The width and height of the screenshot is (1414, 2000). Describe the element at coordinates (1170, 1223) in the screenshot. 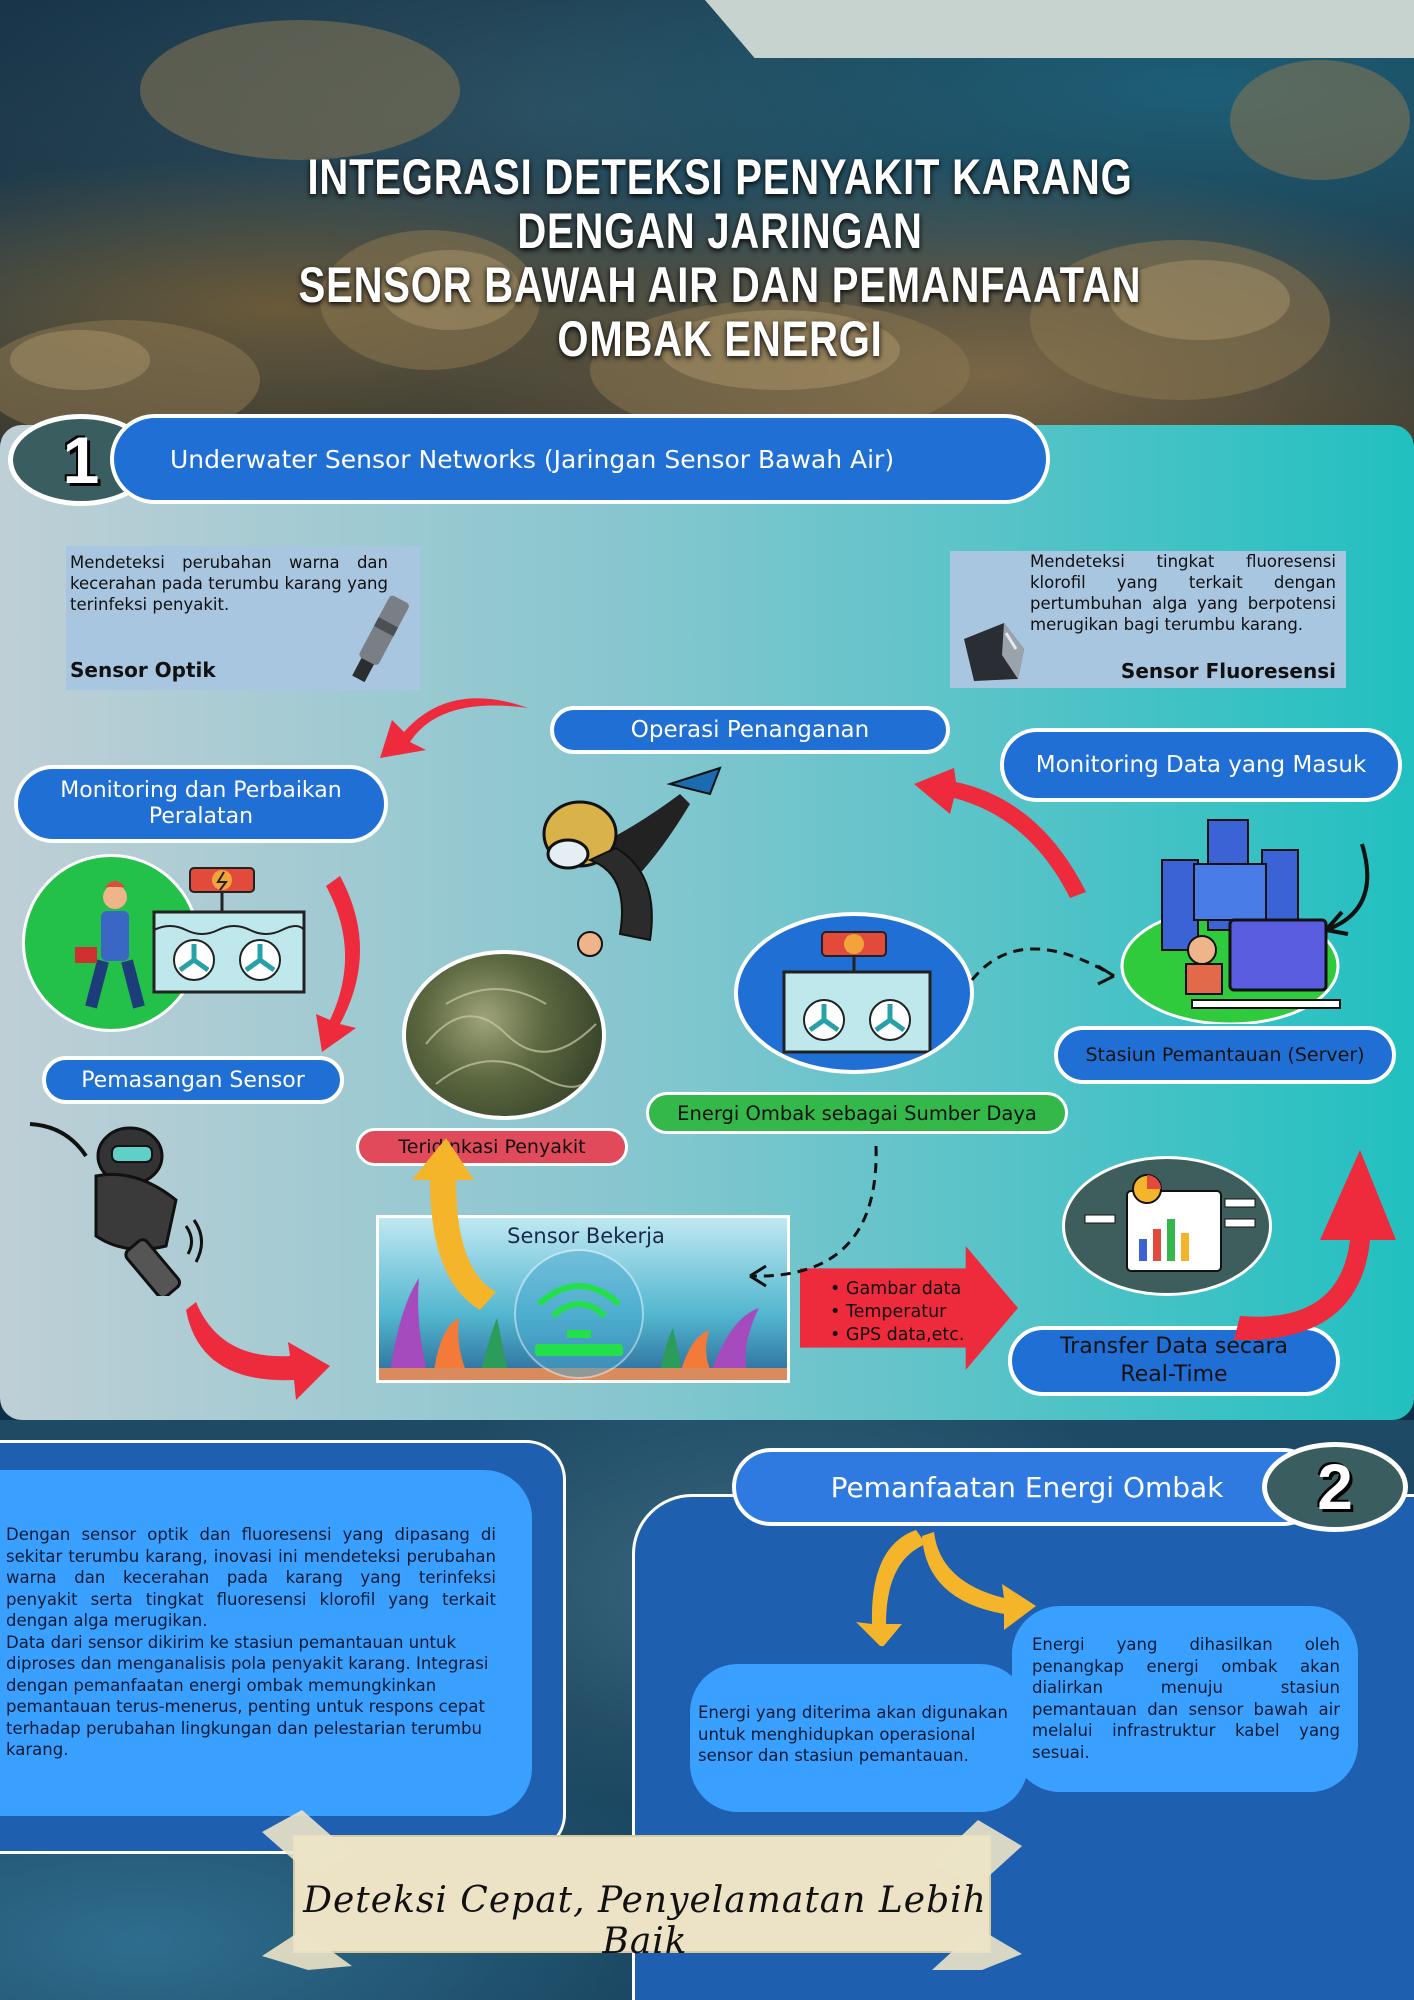

I see `analytics-icon` at that location.